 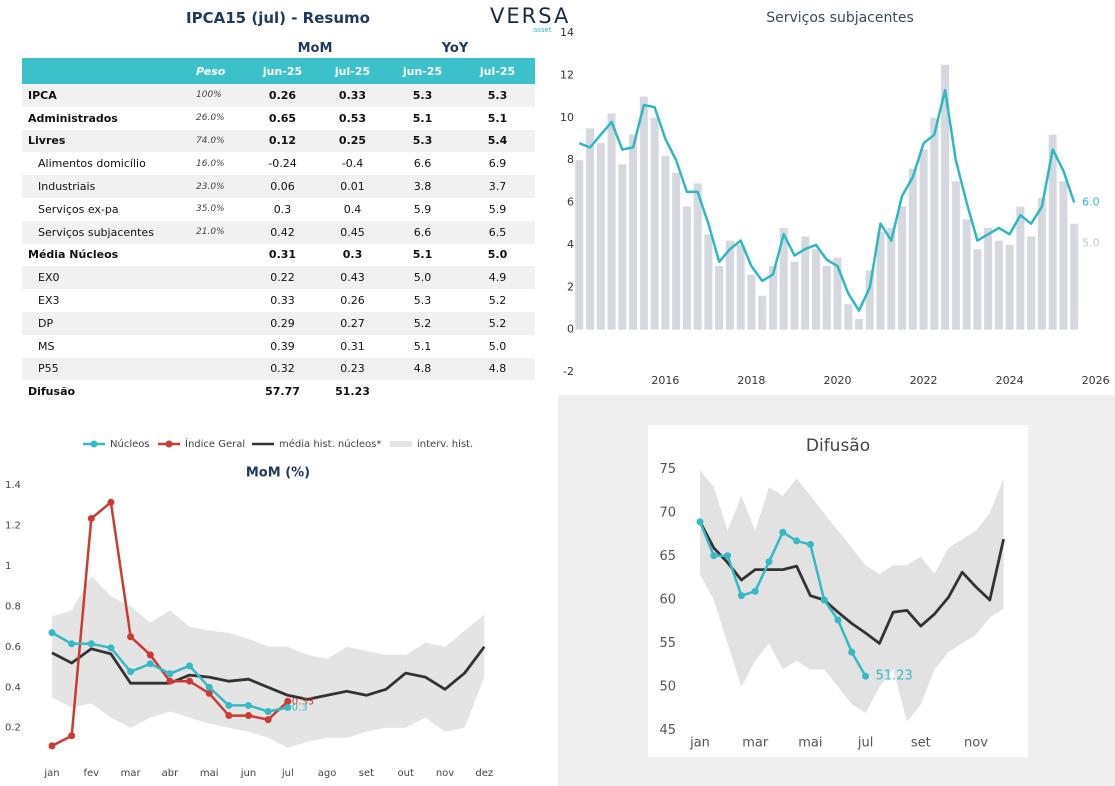 What do you see at coordinates (422, 186) in the screenshot?
I see `value-cell: 3.8` at bounding box center [422, 186].